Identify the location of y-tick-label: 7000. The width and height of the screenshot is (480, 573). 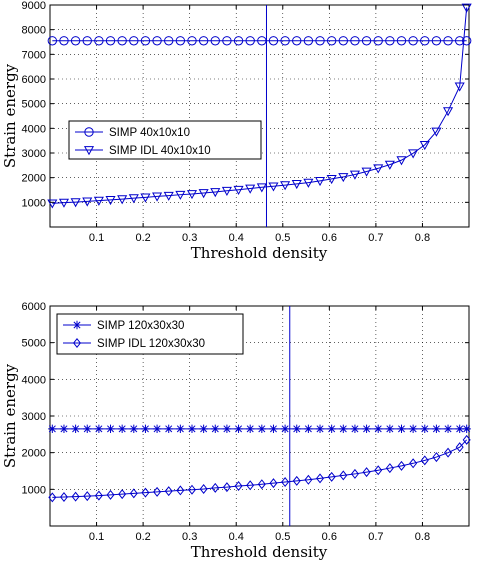
(34, 55).